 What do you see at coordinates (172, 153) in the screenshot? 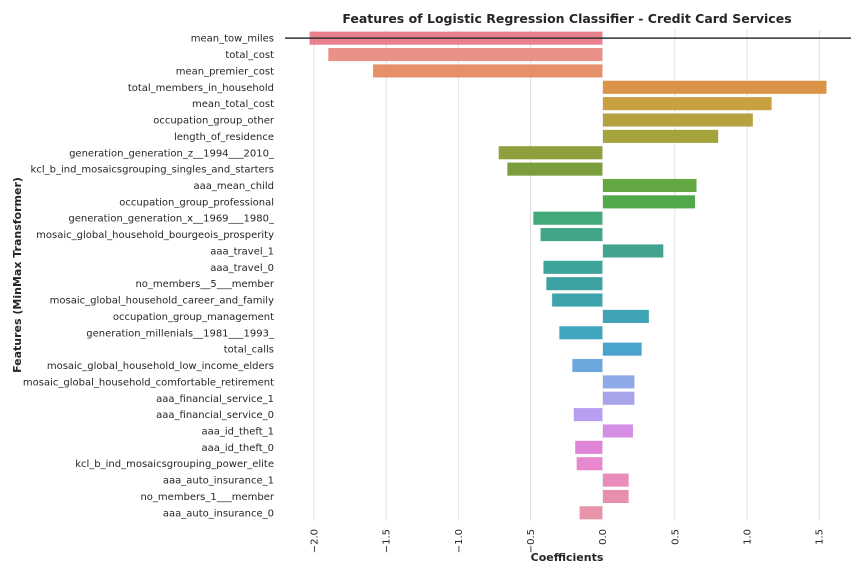
I see `category-label-generation_generation_z__1994___2010_: generation_generation_z__1994___2010_` at bounding box center [172, 153].